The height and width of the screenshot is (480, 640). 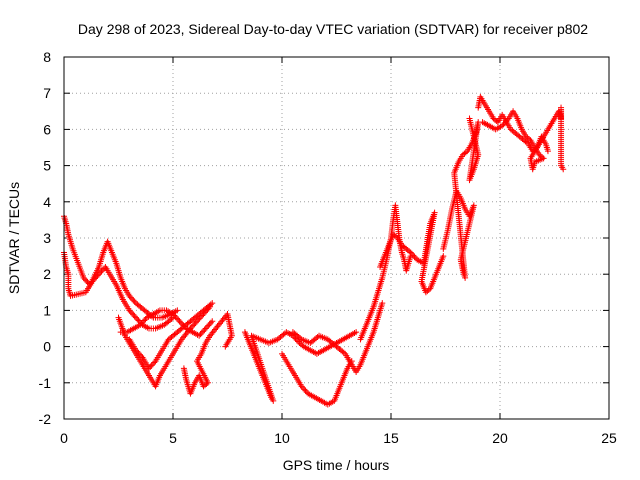 I want to click on x-tick-label: 20, so click(x=500, y=438).